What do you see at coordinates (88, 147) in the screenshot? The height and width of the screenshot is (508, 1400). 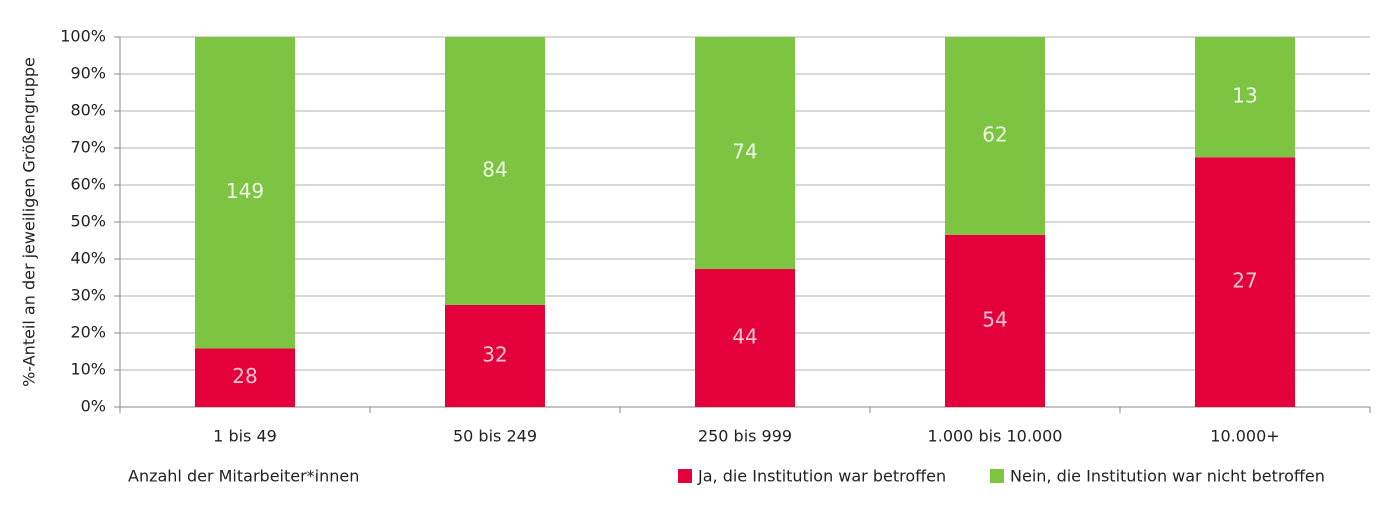 I see `y-tick-label: 70%` at bounding box center [88, 147].